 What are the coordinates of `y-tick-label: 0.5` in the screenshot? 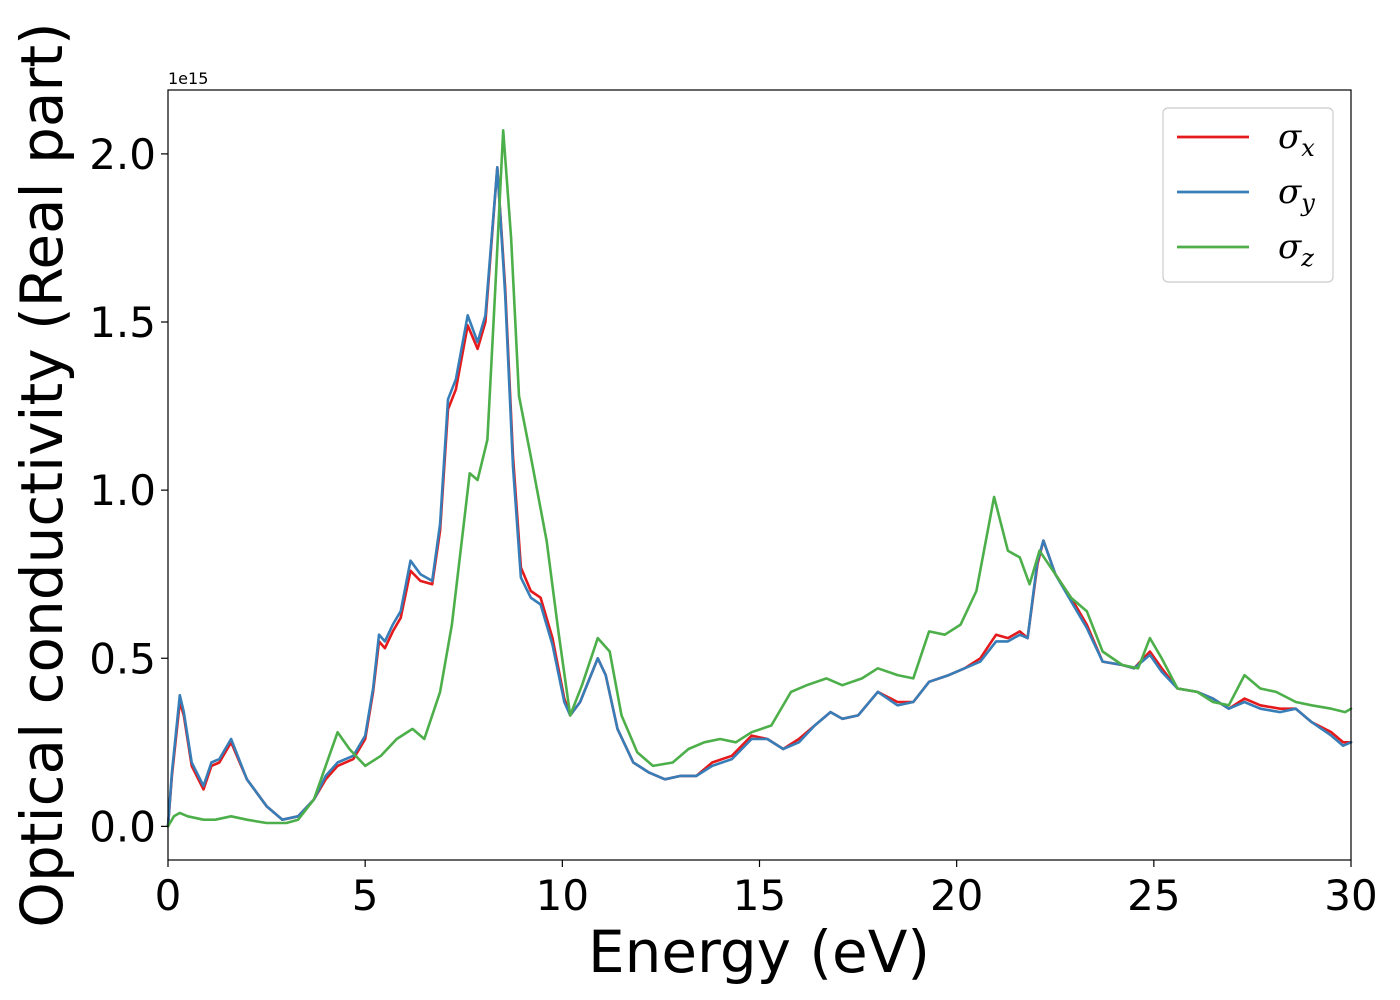 It's located at (122, 658).